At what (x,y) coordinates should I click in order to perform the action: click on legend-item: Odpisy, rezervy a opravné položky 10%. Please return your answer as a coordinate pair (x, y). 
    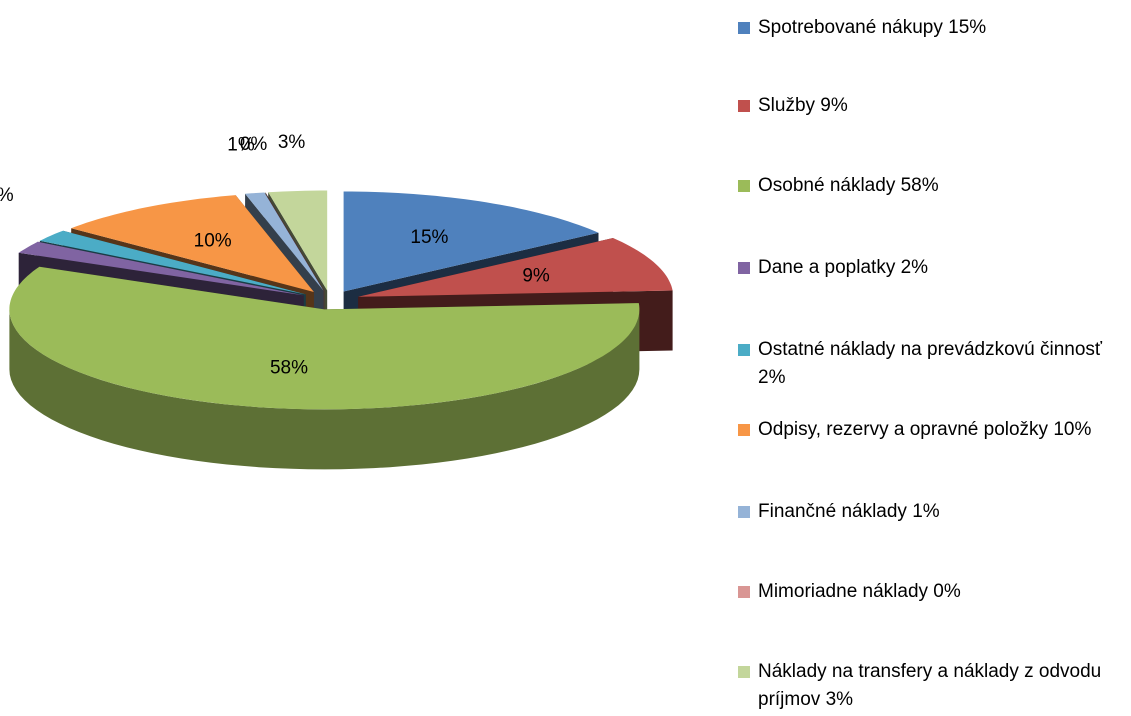
    Looking at the image, I should click on (933, 430).